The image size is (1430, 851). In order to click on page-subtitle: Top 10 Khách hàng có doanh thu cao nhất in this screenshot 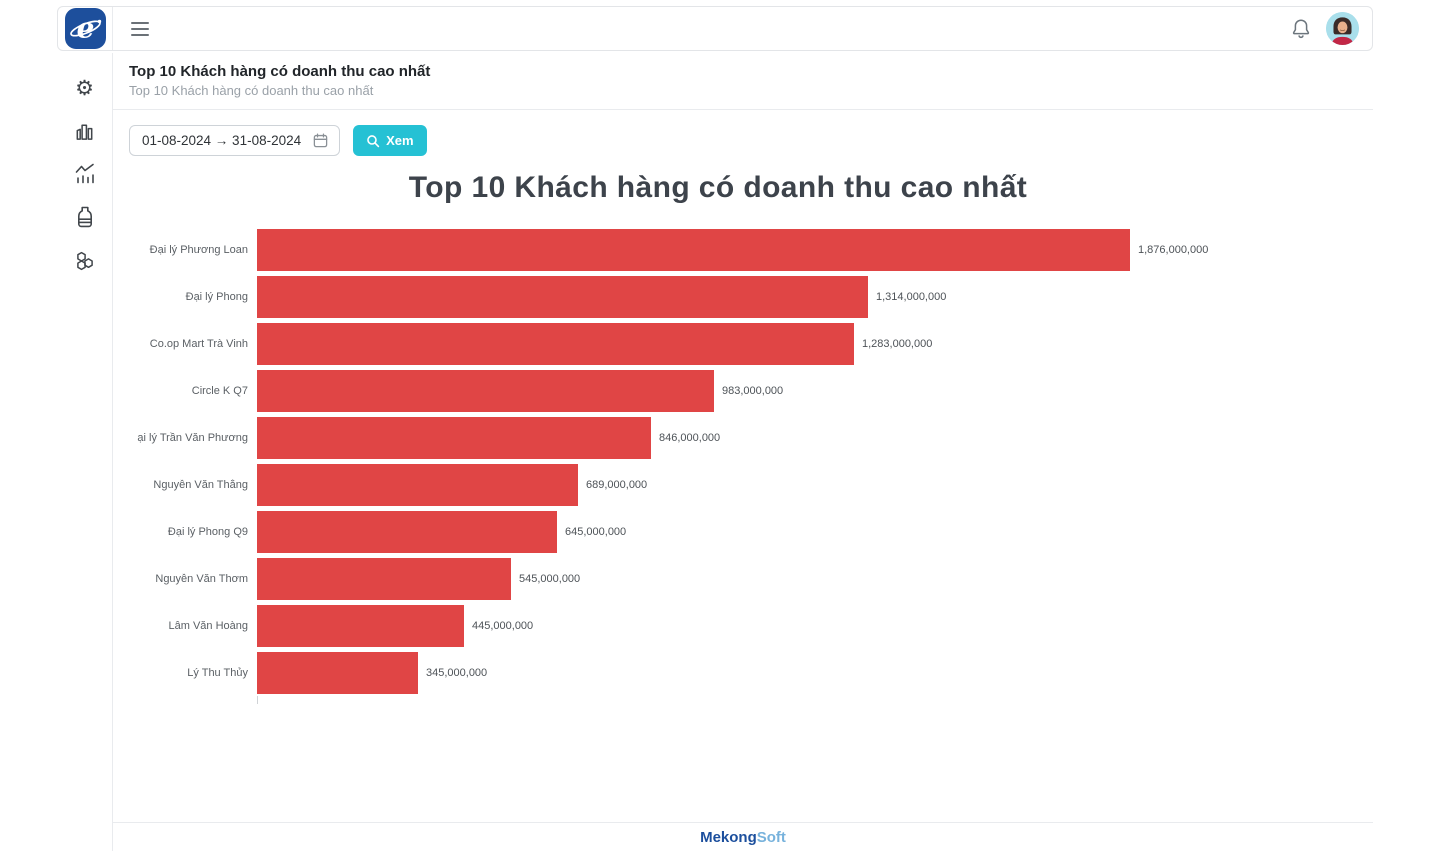, I will do `click(251, 90)`.